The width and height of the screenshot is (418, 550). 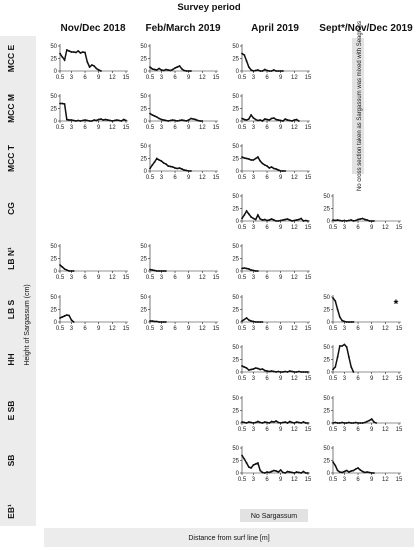 I want to click on series-line, so click(x=176, y=117).